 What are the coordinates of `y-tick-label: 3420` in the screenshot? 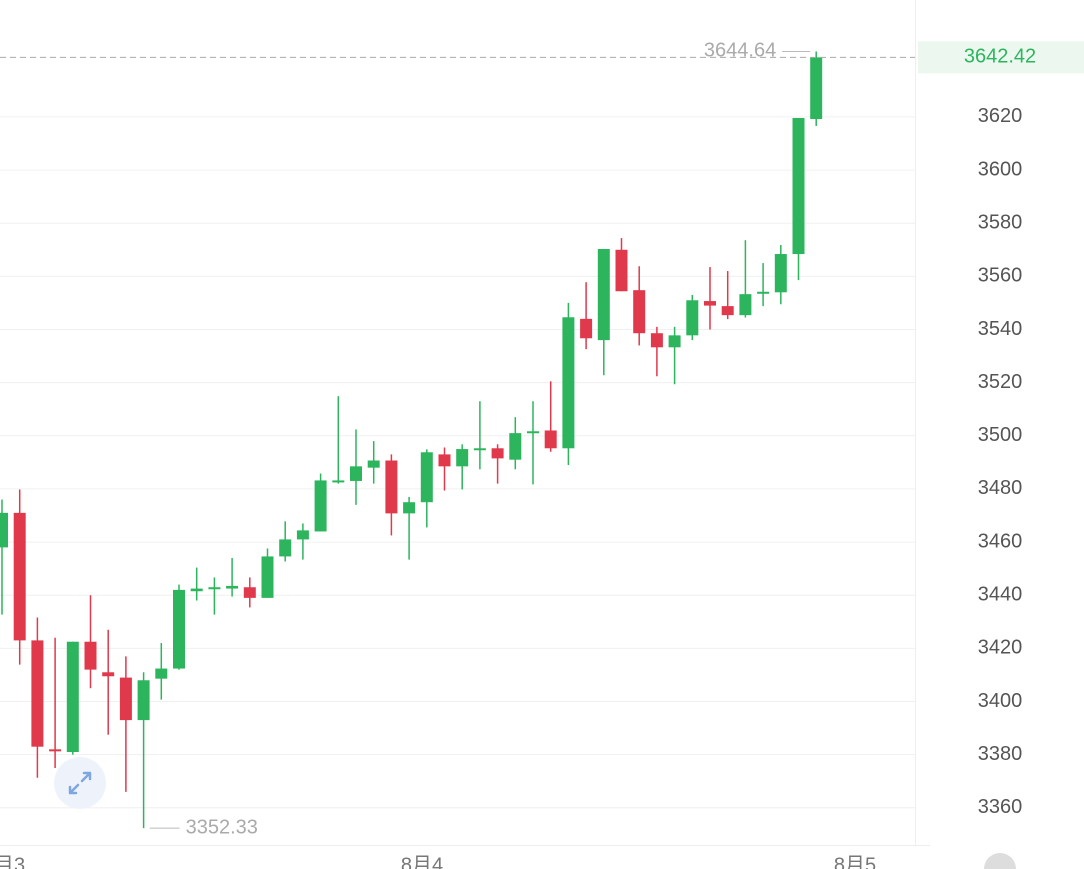 It's located at (1000, 648).